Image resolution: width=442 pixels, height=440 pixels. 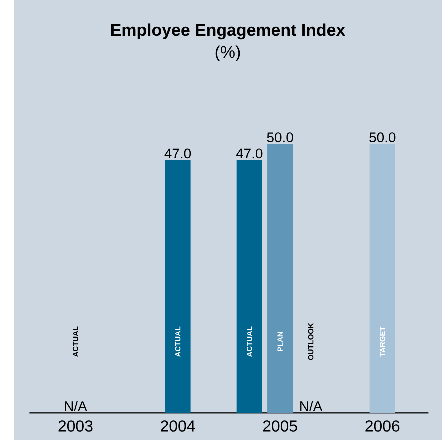 What do you see at coordinates (280, 426) in the screenshot?
I see `x-tick-label: 2005` at bounding box center [280, 426].